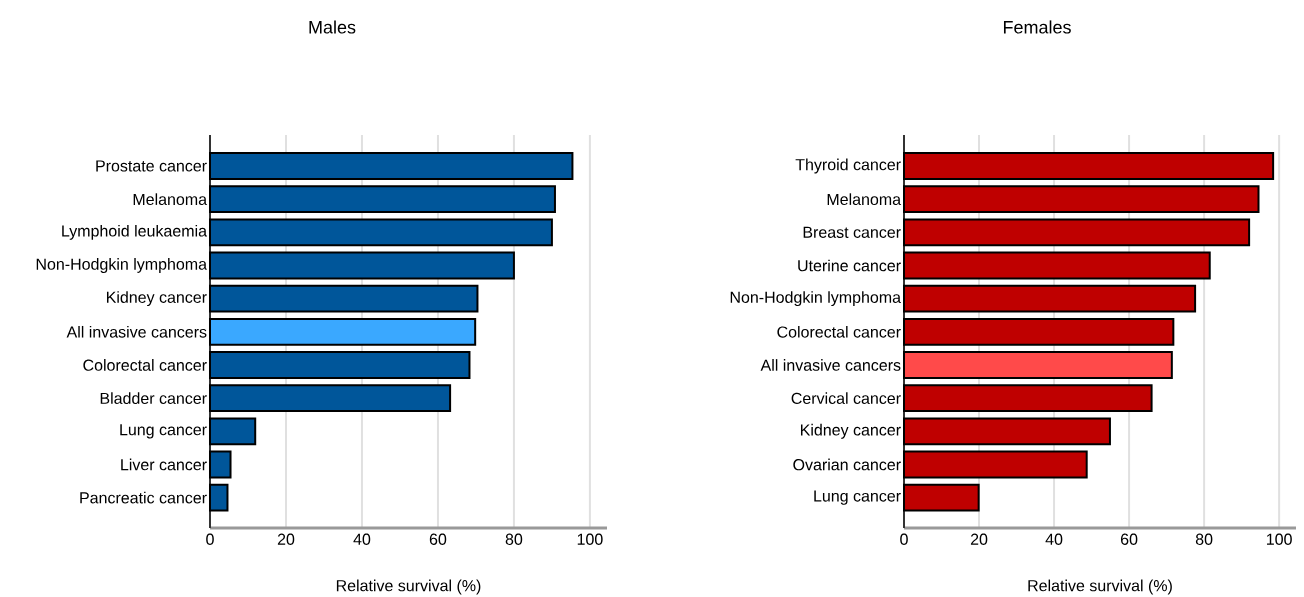 This screenshot has width=1304, height=597. I want to click on y-tick-label: Liver cancer, so click(164, 464).